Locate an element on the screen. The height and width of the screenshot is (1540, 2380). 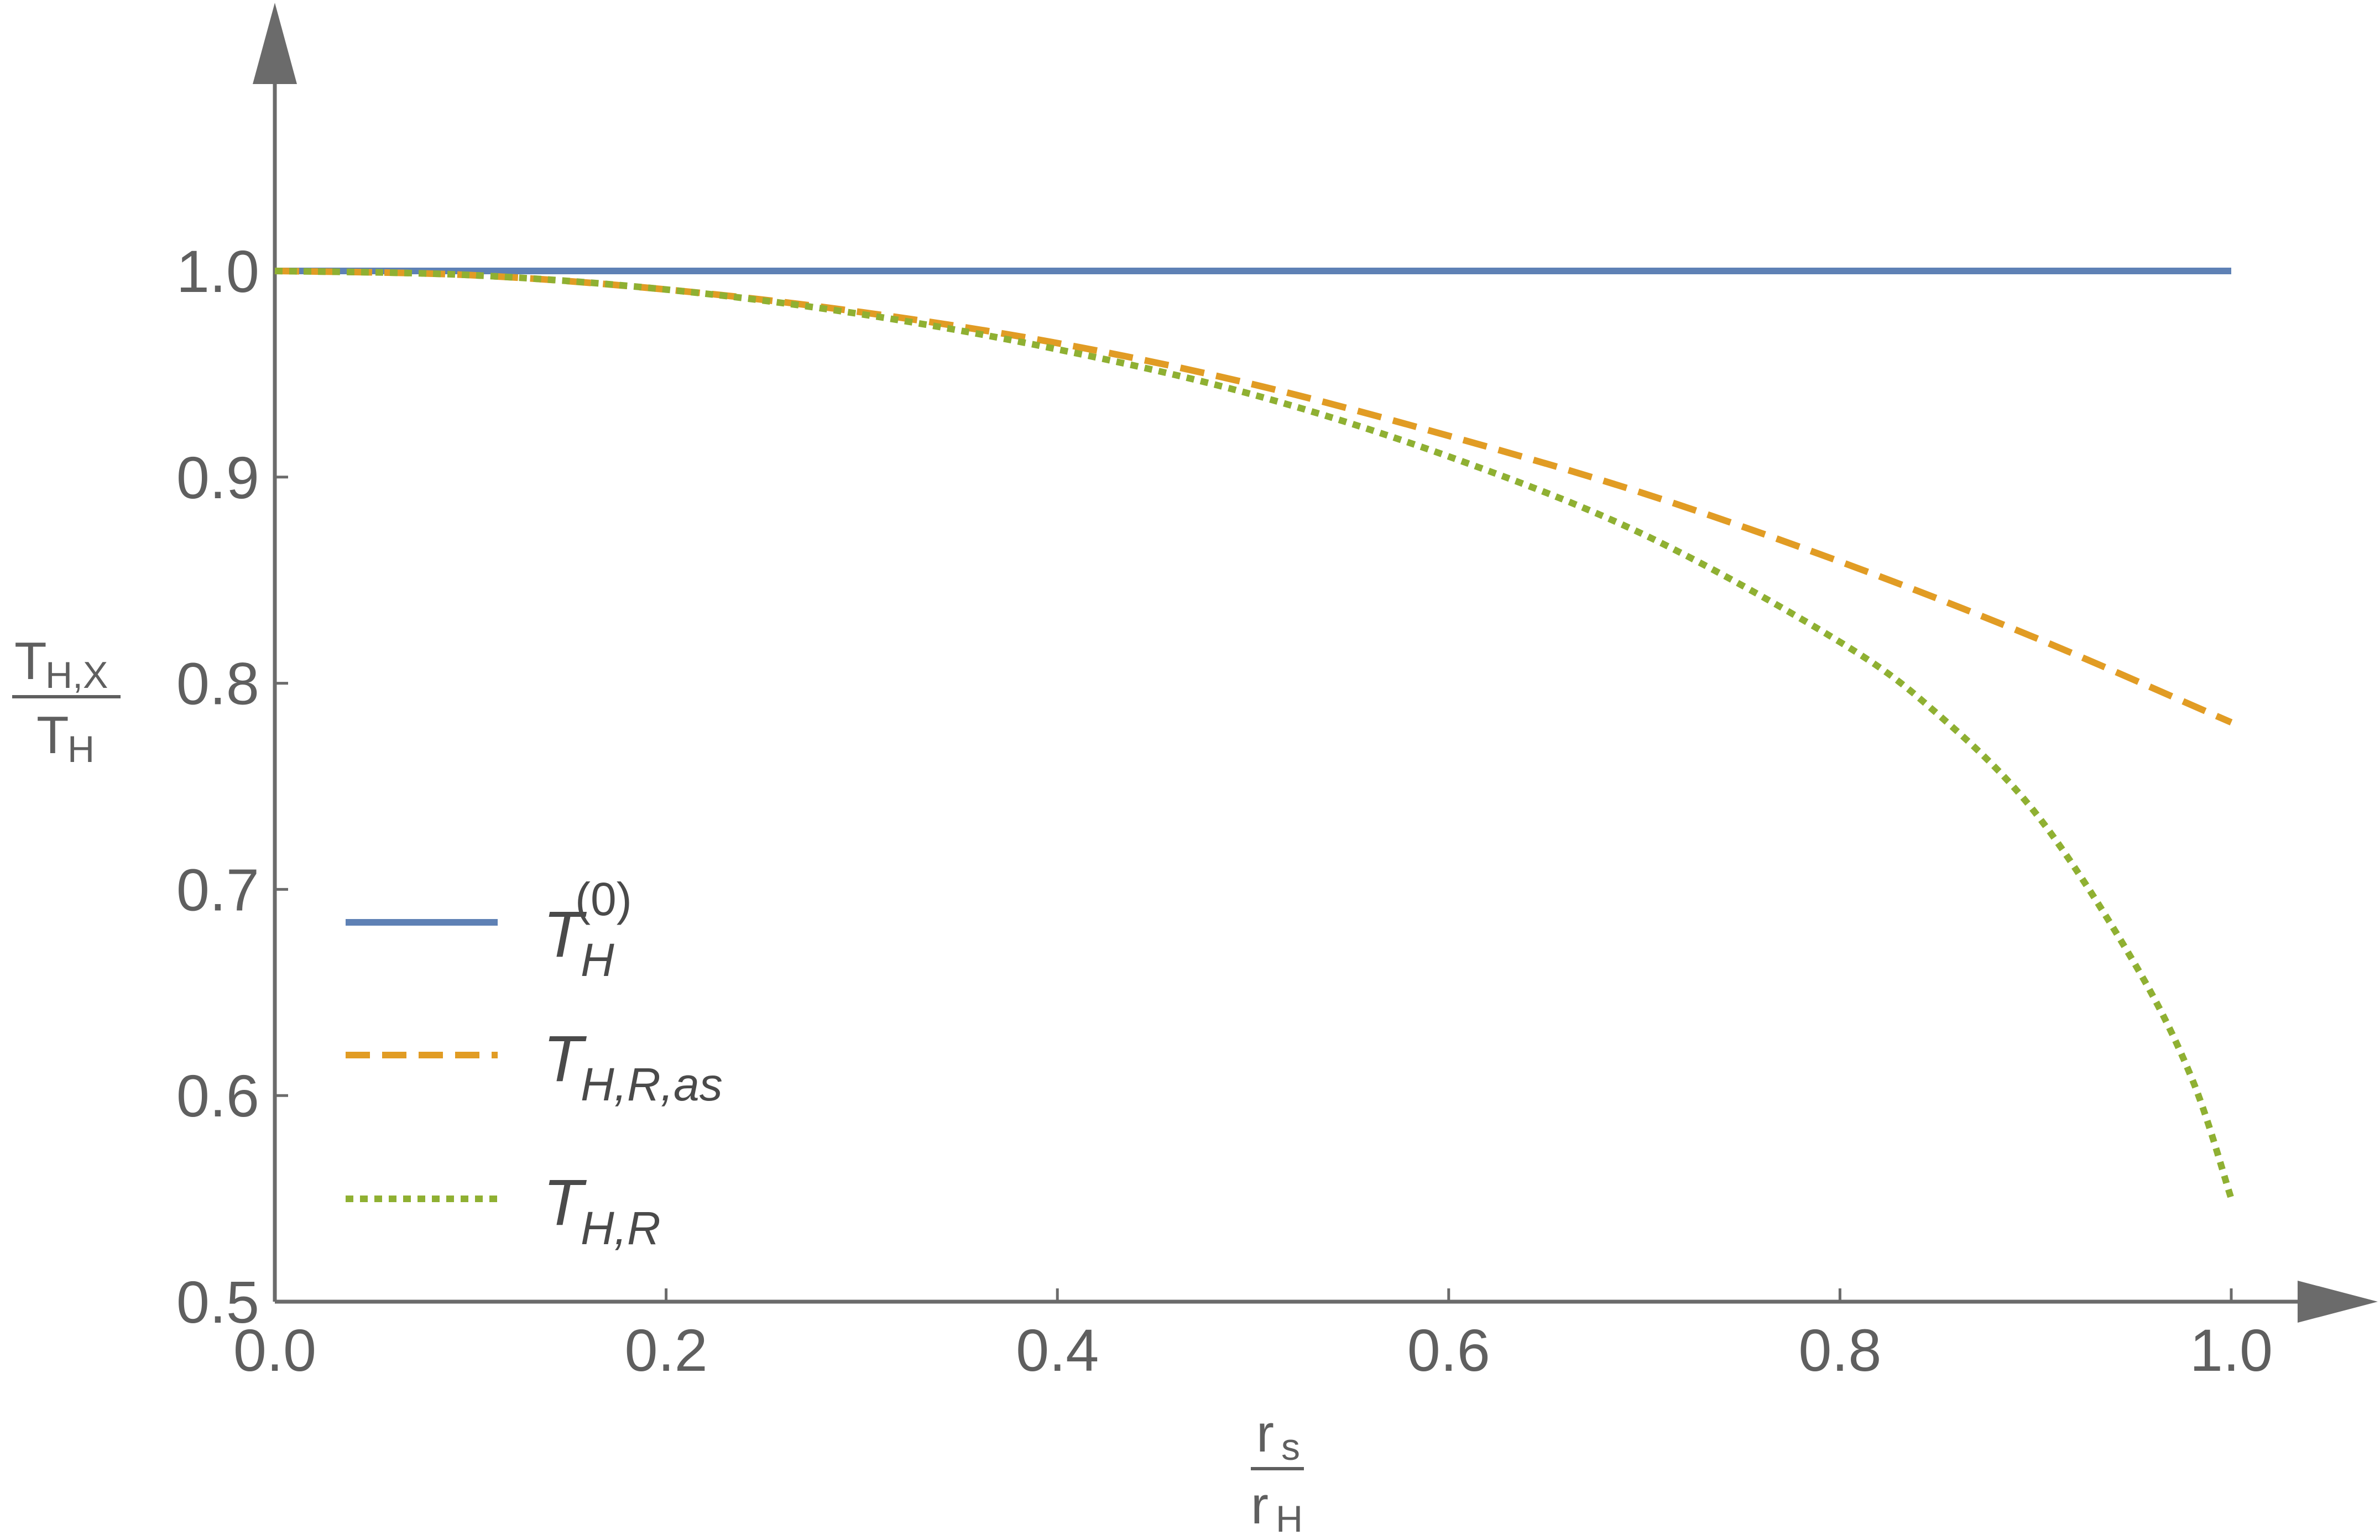
legend-label-tr-base: T is located at coordinates (565, 1202).